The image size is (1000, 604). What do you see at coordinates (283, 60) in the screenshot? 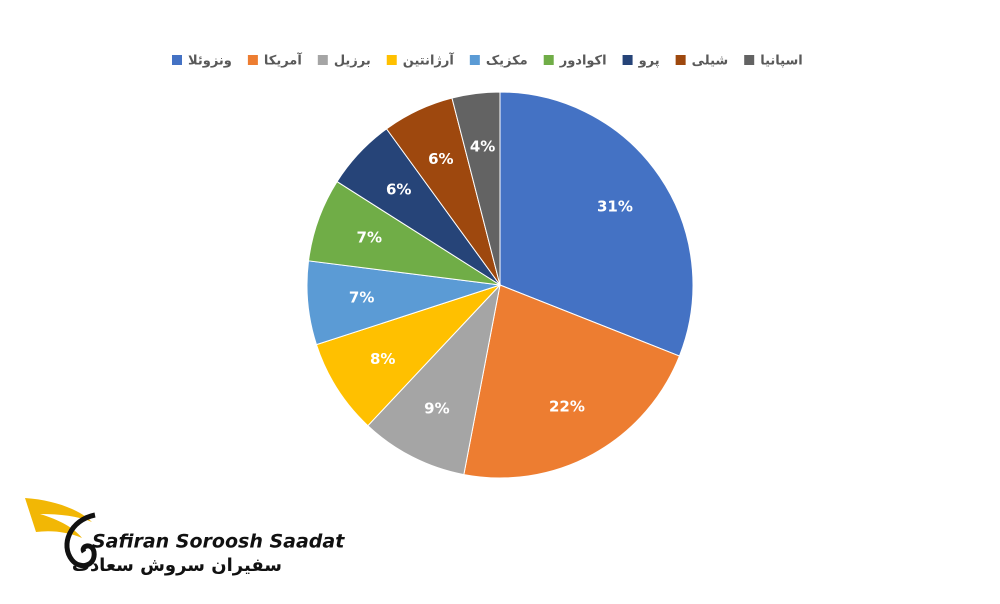
I see `legend-label: آمریکا` at bounding box center [283, 60].